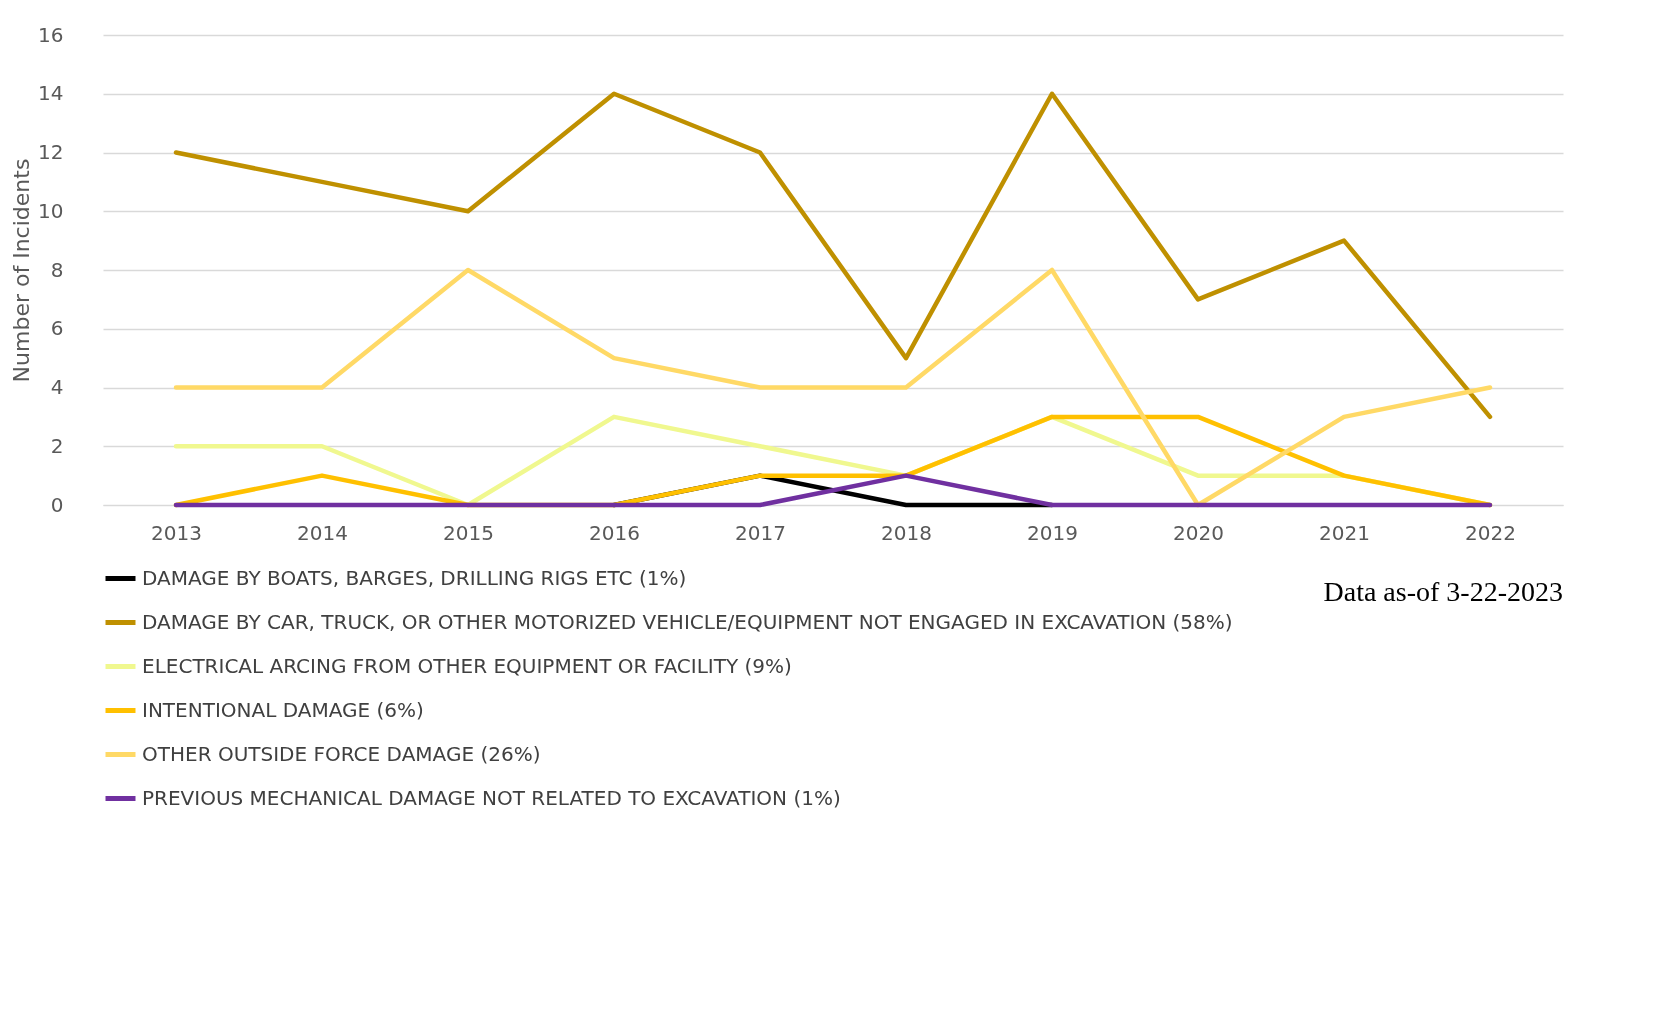 The image size is (1668, 1010). I want to click on x-tick-label: 2016, so click(614, 532).